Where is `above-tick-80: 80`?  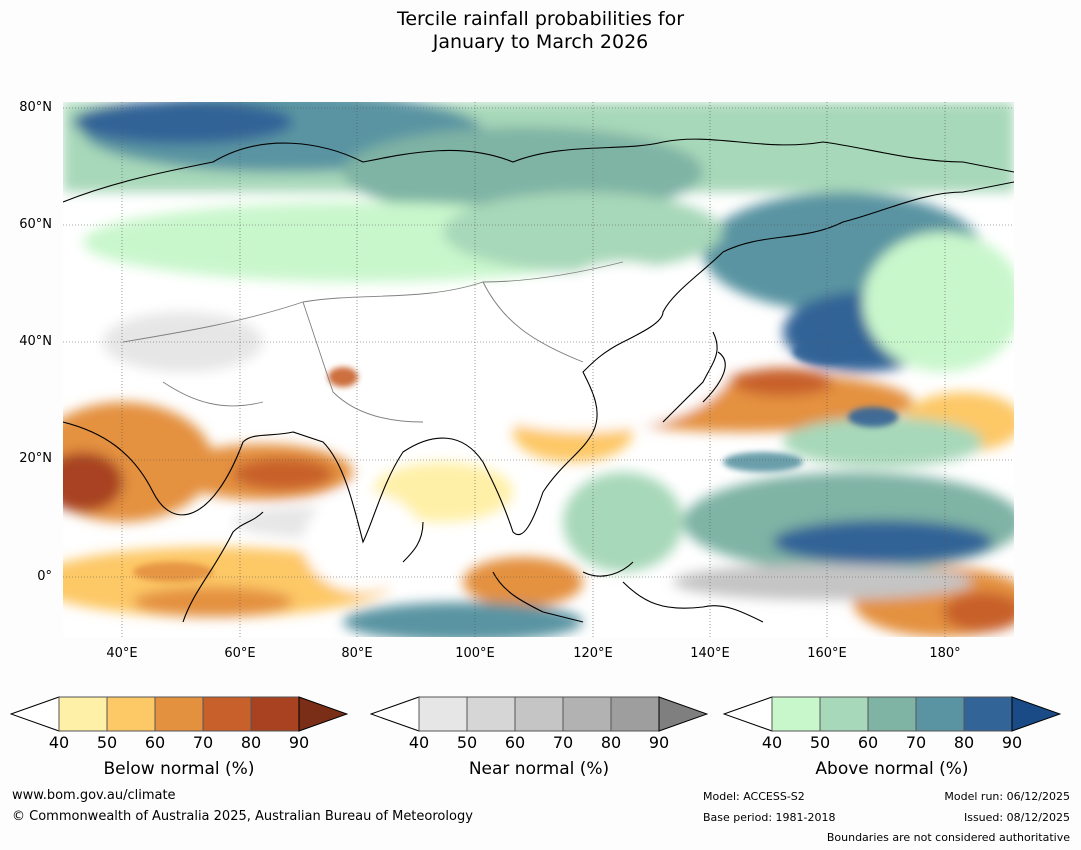
above-tick-80: 80 is located at coordinates (964, 742).